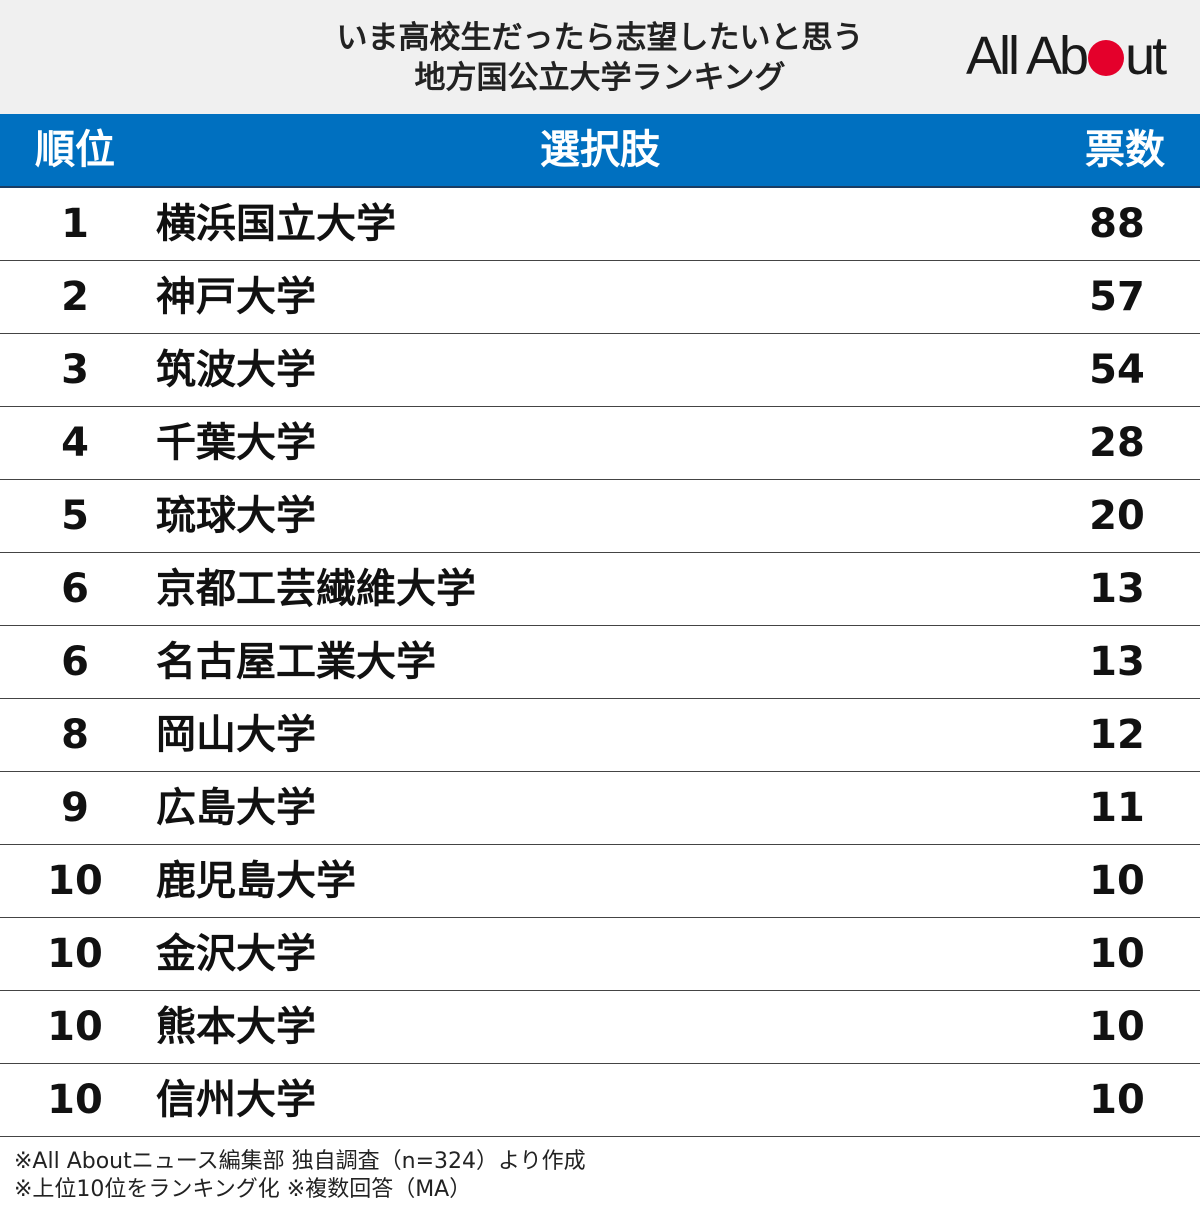 This screenshot has height=1215, width=1200. I want to click on table-row: 10 熊本大学 10, so click(600, 1027).